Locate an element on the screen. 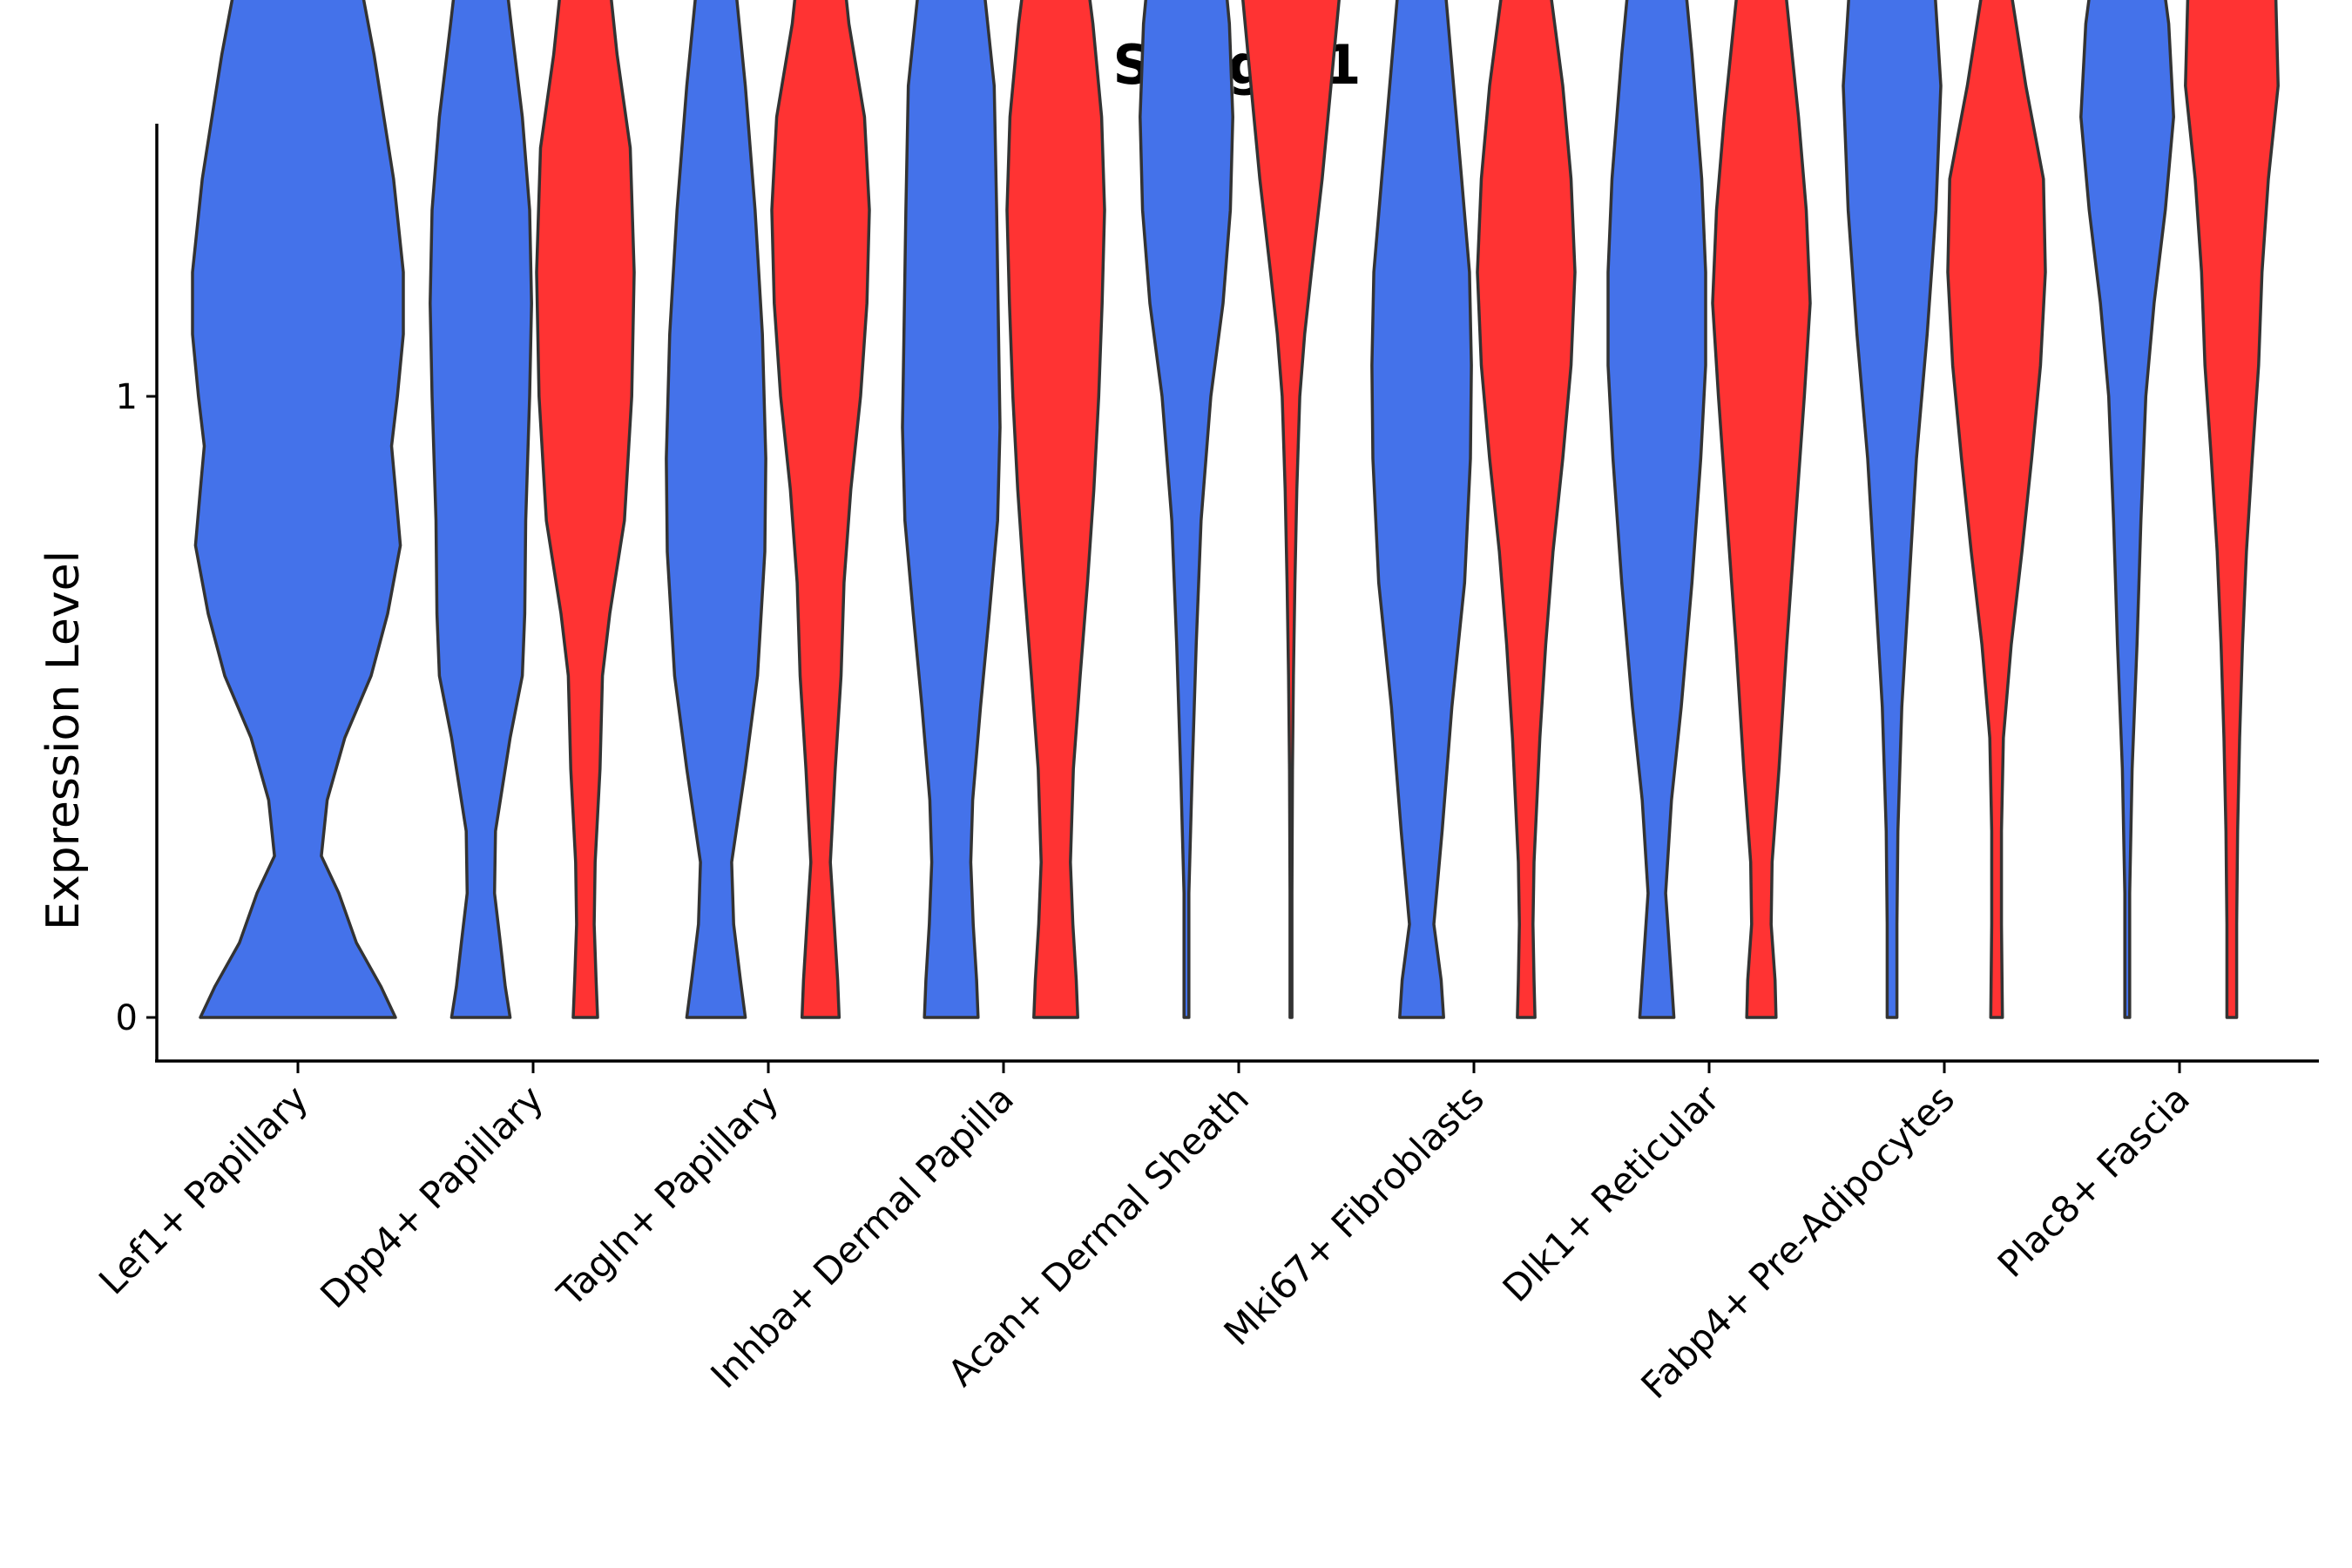 The image size is (2352, 1568). x-tick-label-1: Dpp4+ Papillary is located at coordinates (432, 1196).